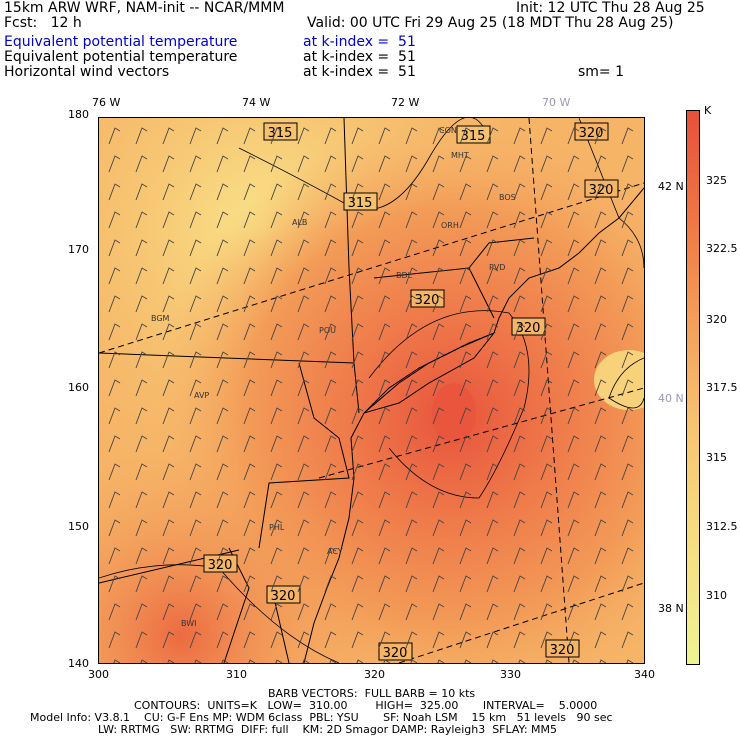 This screenshot has width=740, height=740. What do you see at coordinates (359, 42) in the screenshot?
I see `level-1: at k-index = 51` at bounding box center [359, 42].